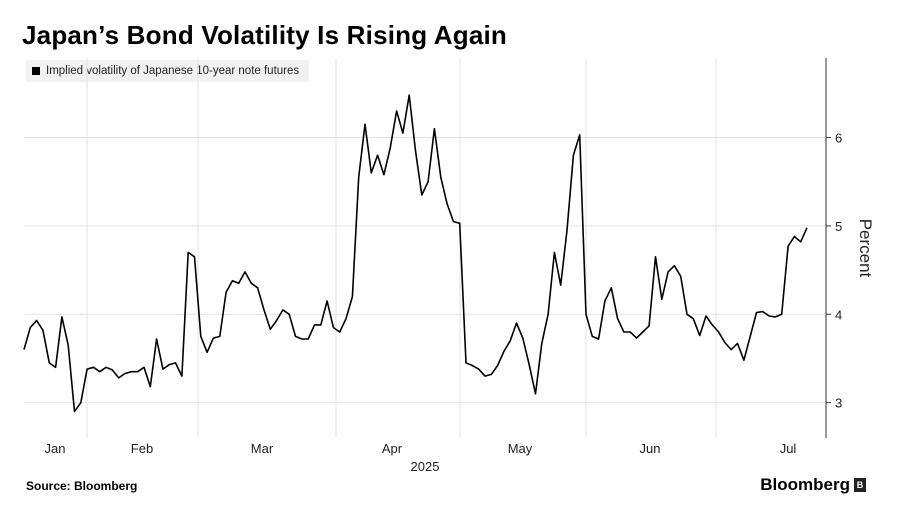 This screenshot has width=900, height=518. What do you see at coordinates (838, 226) in the screenshot?
I see `y-tick-label: 5` at bounding box center [838, 226].